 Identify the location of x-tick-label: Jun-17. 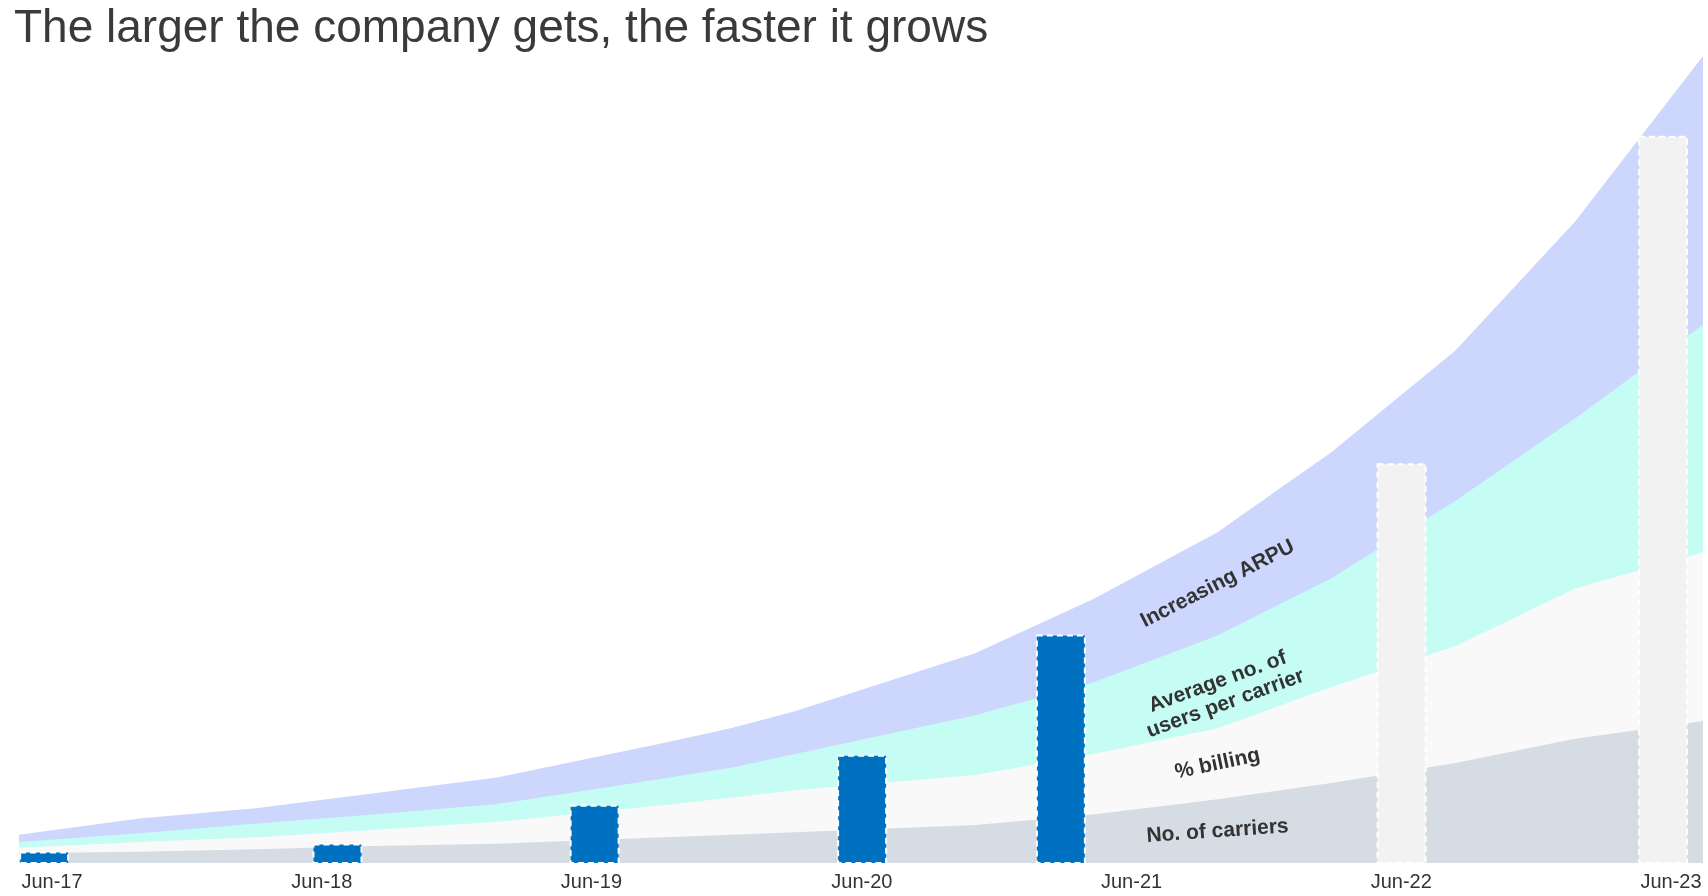
(52, 880).